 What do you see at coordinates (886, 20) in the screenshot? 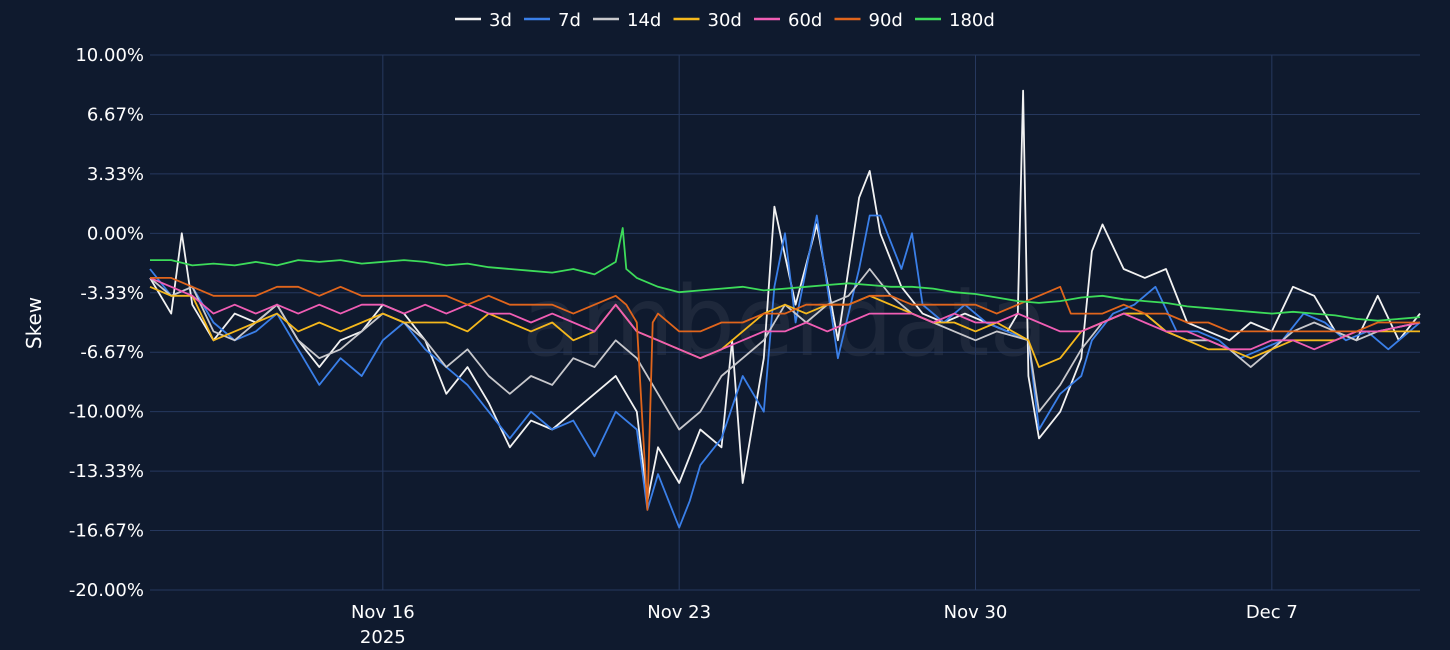
I see `legend-label: 90d` at bounding box center [886, 20].